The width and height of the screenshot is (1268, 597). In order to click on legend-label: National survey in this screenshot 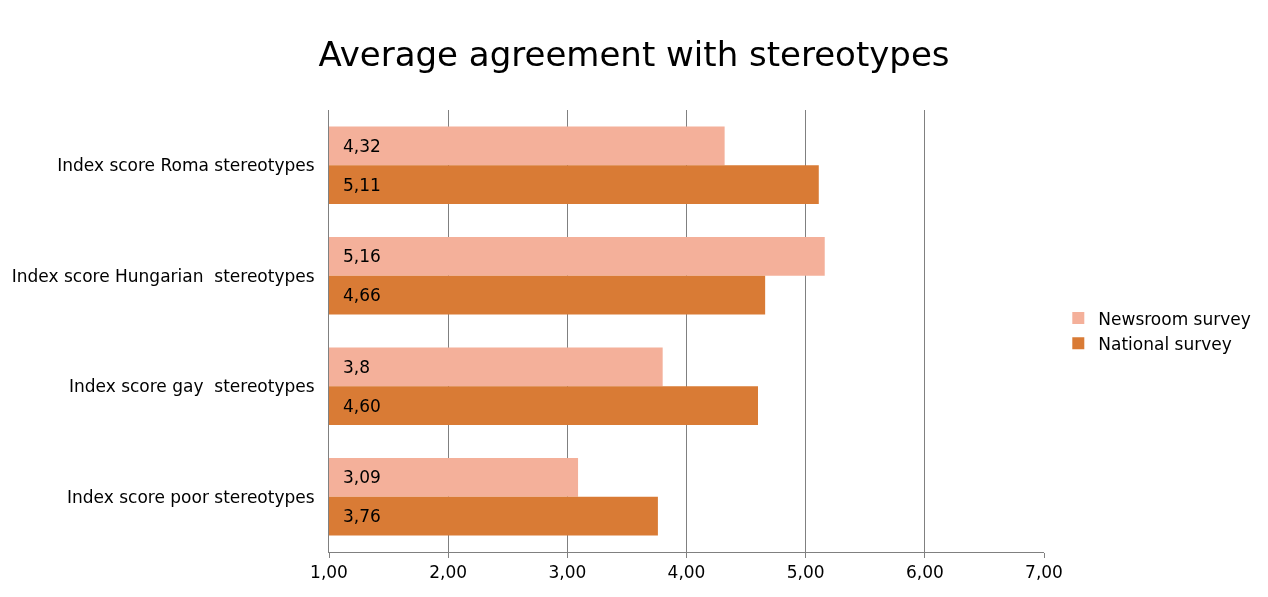, I will do `click(1165, 343)`.